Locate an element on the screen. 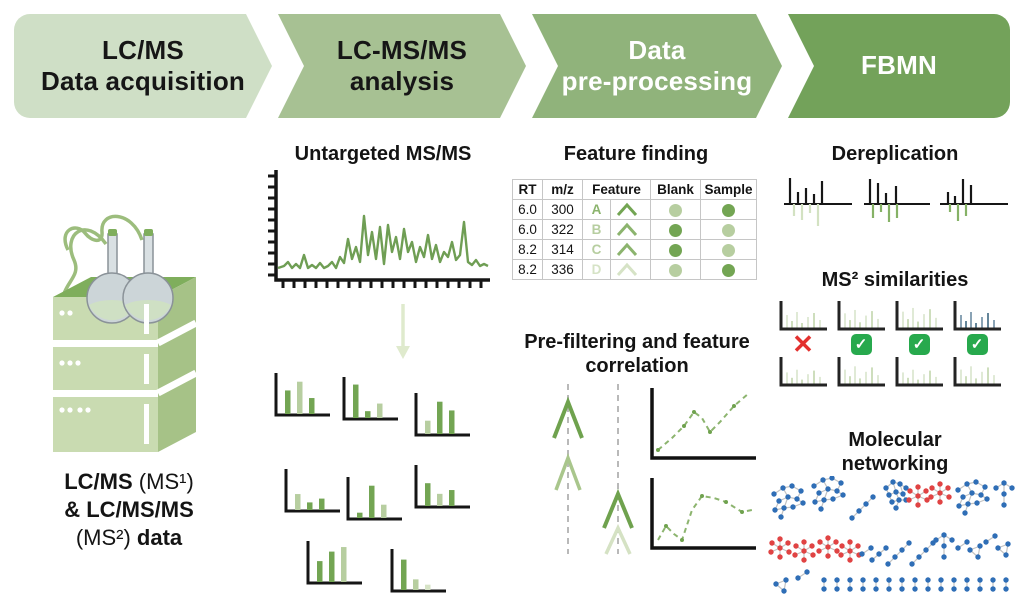  table-row: 6.0 322 B is located at coordinates (634, 229).